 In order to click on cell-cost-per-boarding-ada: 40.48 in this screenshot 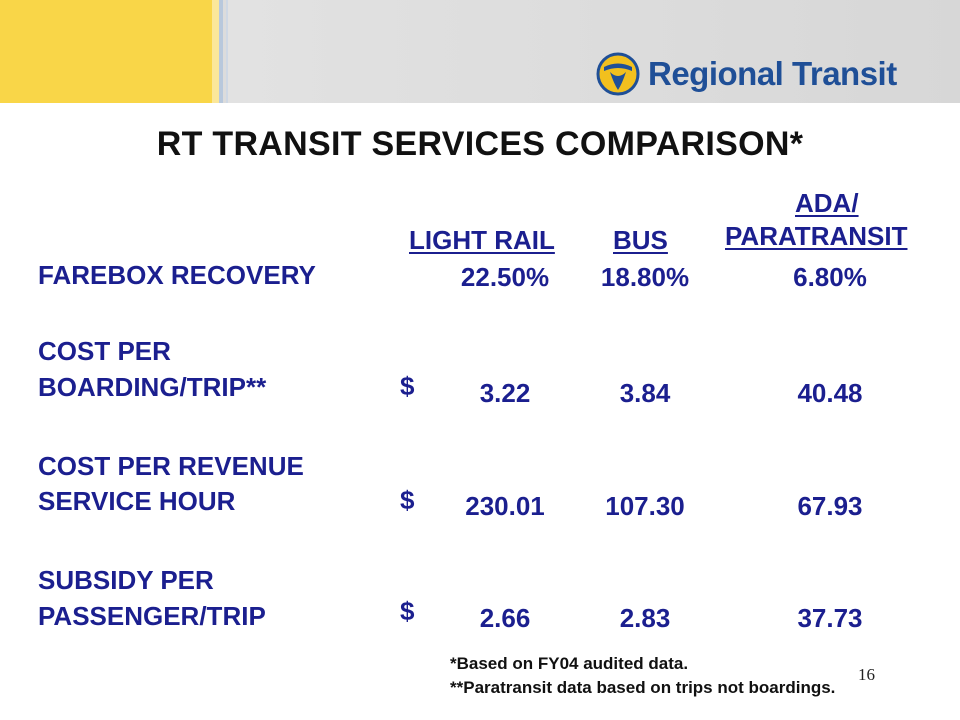, I will do `click(830, 393)`.